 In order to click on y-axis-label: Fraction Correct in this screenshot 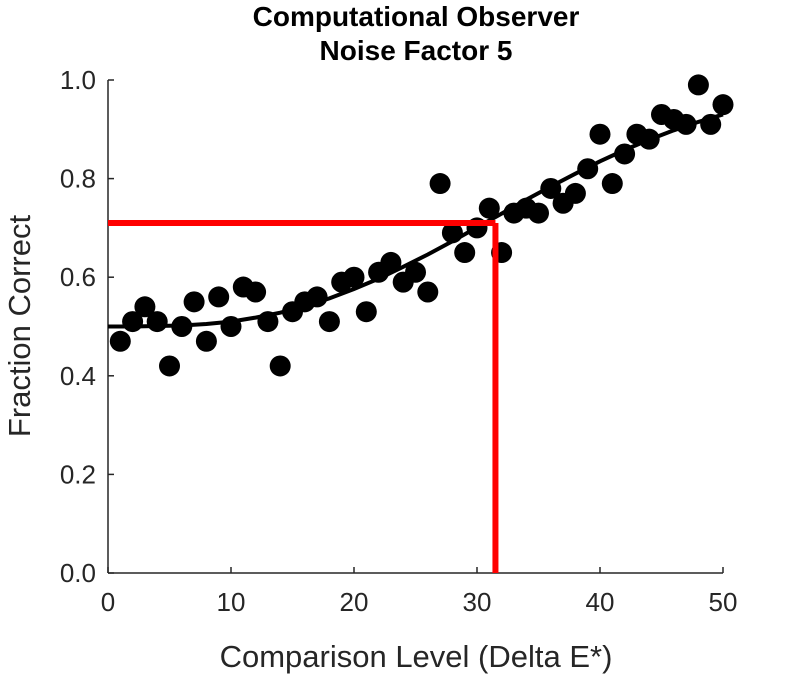, I will do `click(19, 326)`.